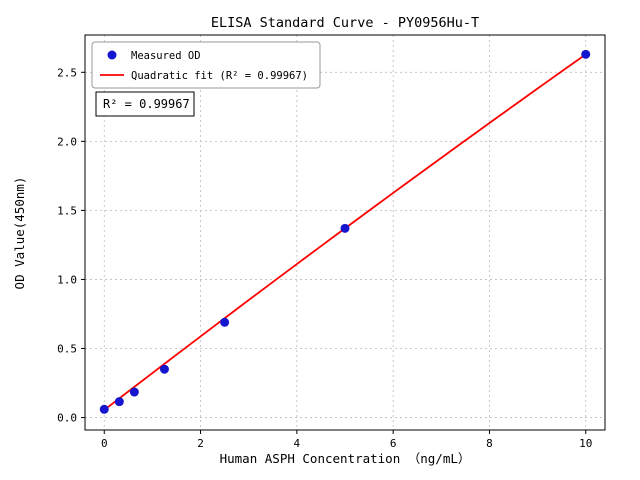  I want to click on r-squared-text: R² = 0.99967, so click(146, 104).